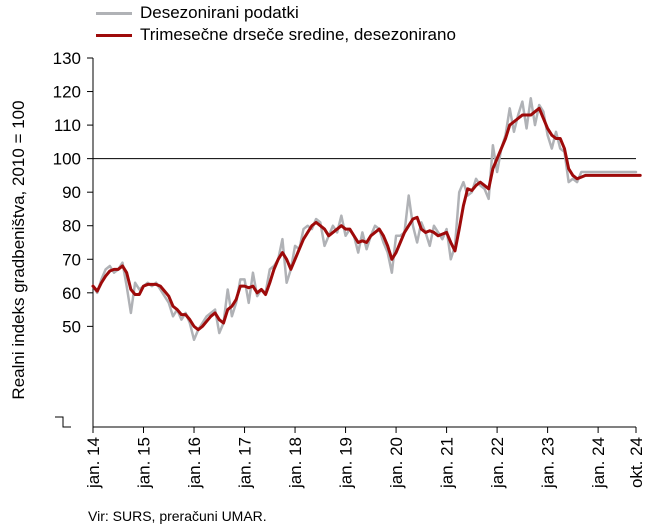 This screenshot has height=532, width=650. What do you see at coordinates (219, 12) in the screenshot?
I see `legend-label-raw: Desezonirani podatki` at bounding box center [219, 12].